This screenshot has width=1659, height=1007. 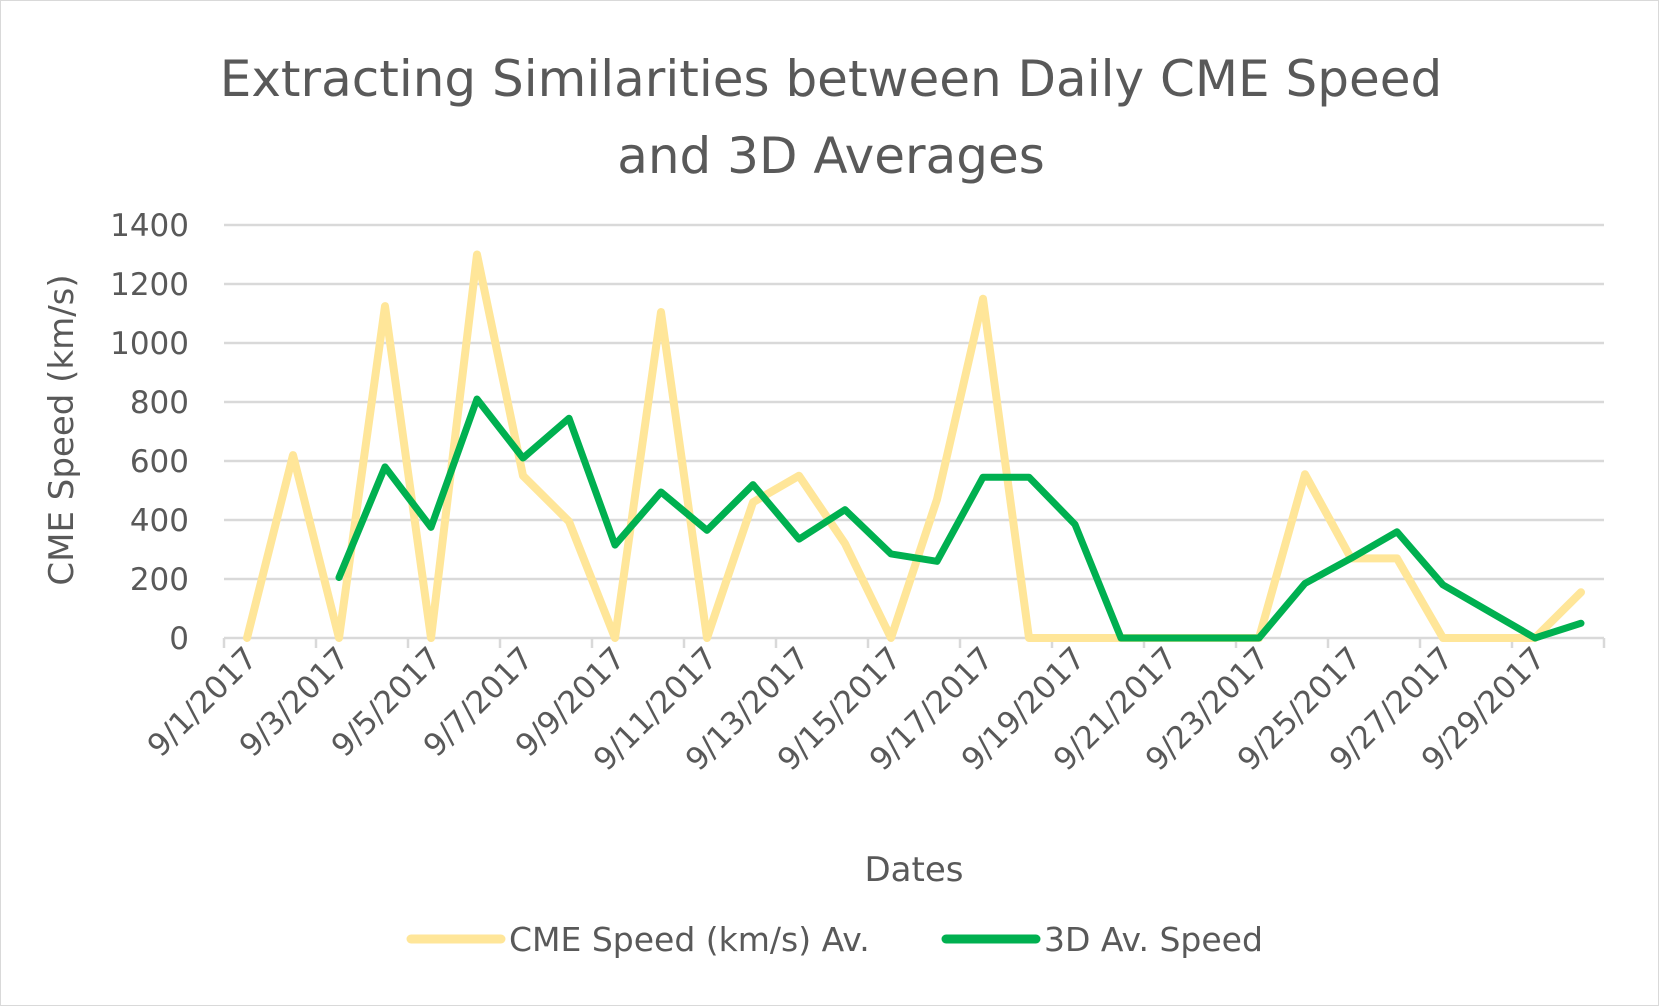 I want to click on y-tick-label: 600, so click(x=159, y=462).